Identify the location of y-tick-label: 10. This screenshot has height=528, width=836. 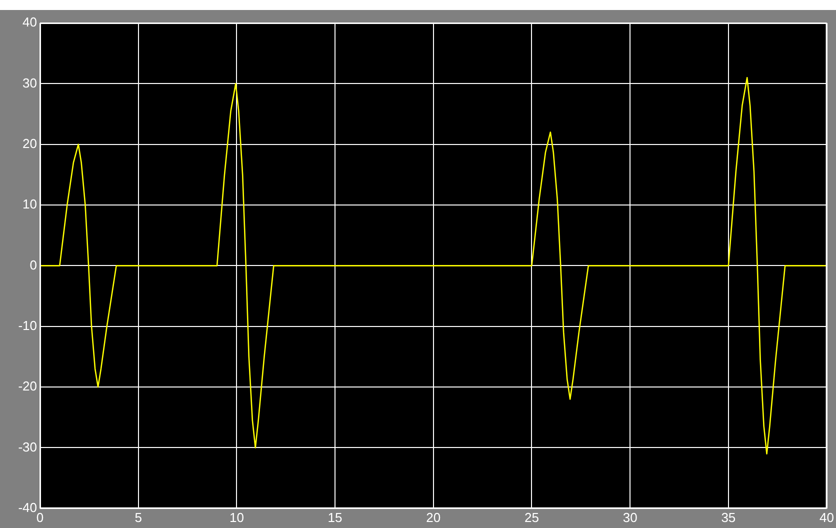
(29, 204).